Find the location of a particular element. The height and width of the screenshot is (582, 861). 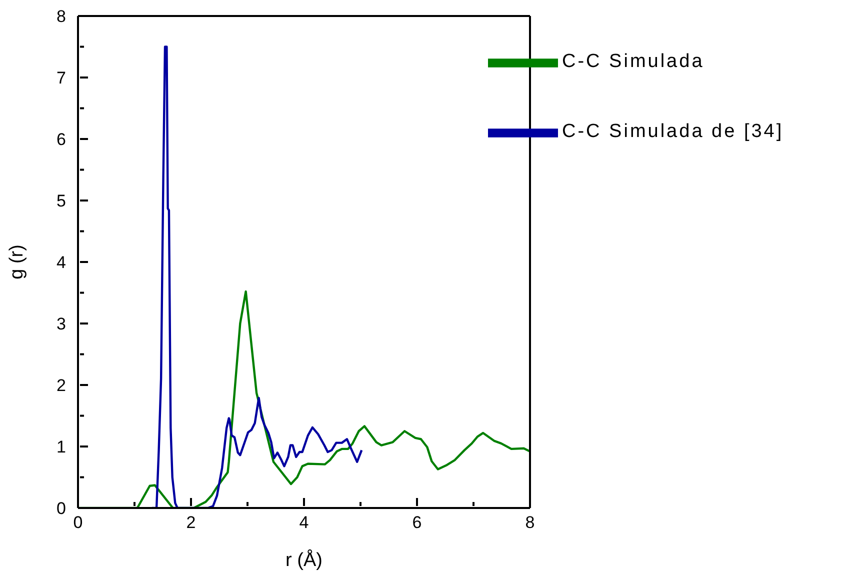

y-tick-label: 7 is located at coordinates (61, 78).